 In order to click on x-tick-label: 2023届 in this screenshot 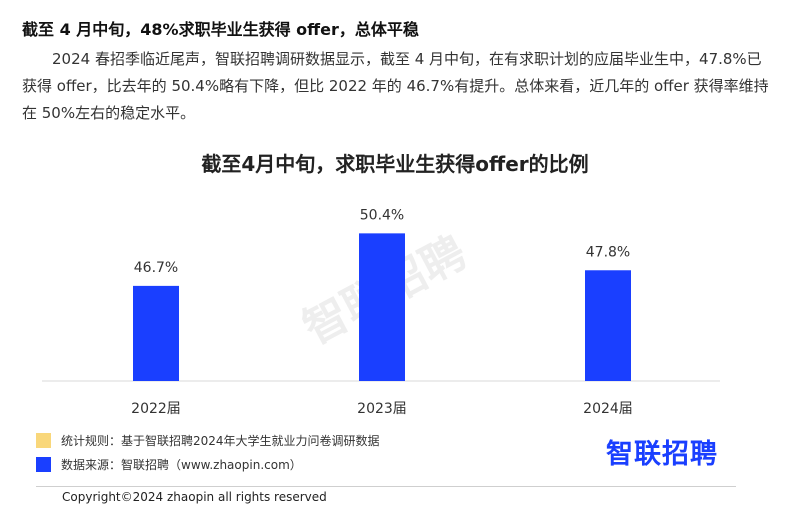, I will do `click(382, 409)`.